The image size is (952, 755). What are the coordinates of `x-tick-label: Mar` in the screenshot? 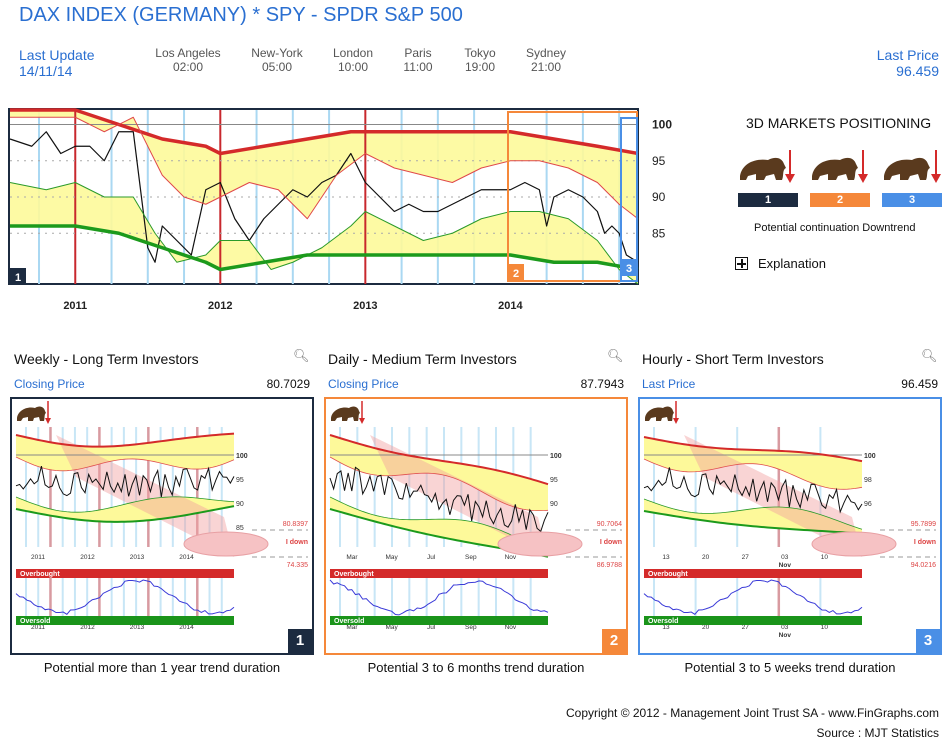 It's located at (352, 557).